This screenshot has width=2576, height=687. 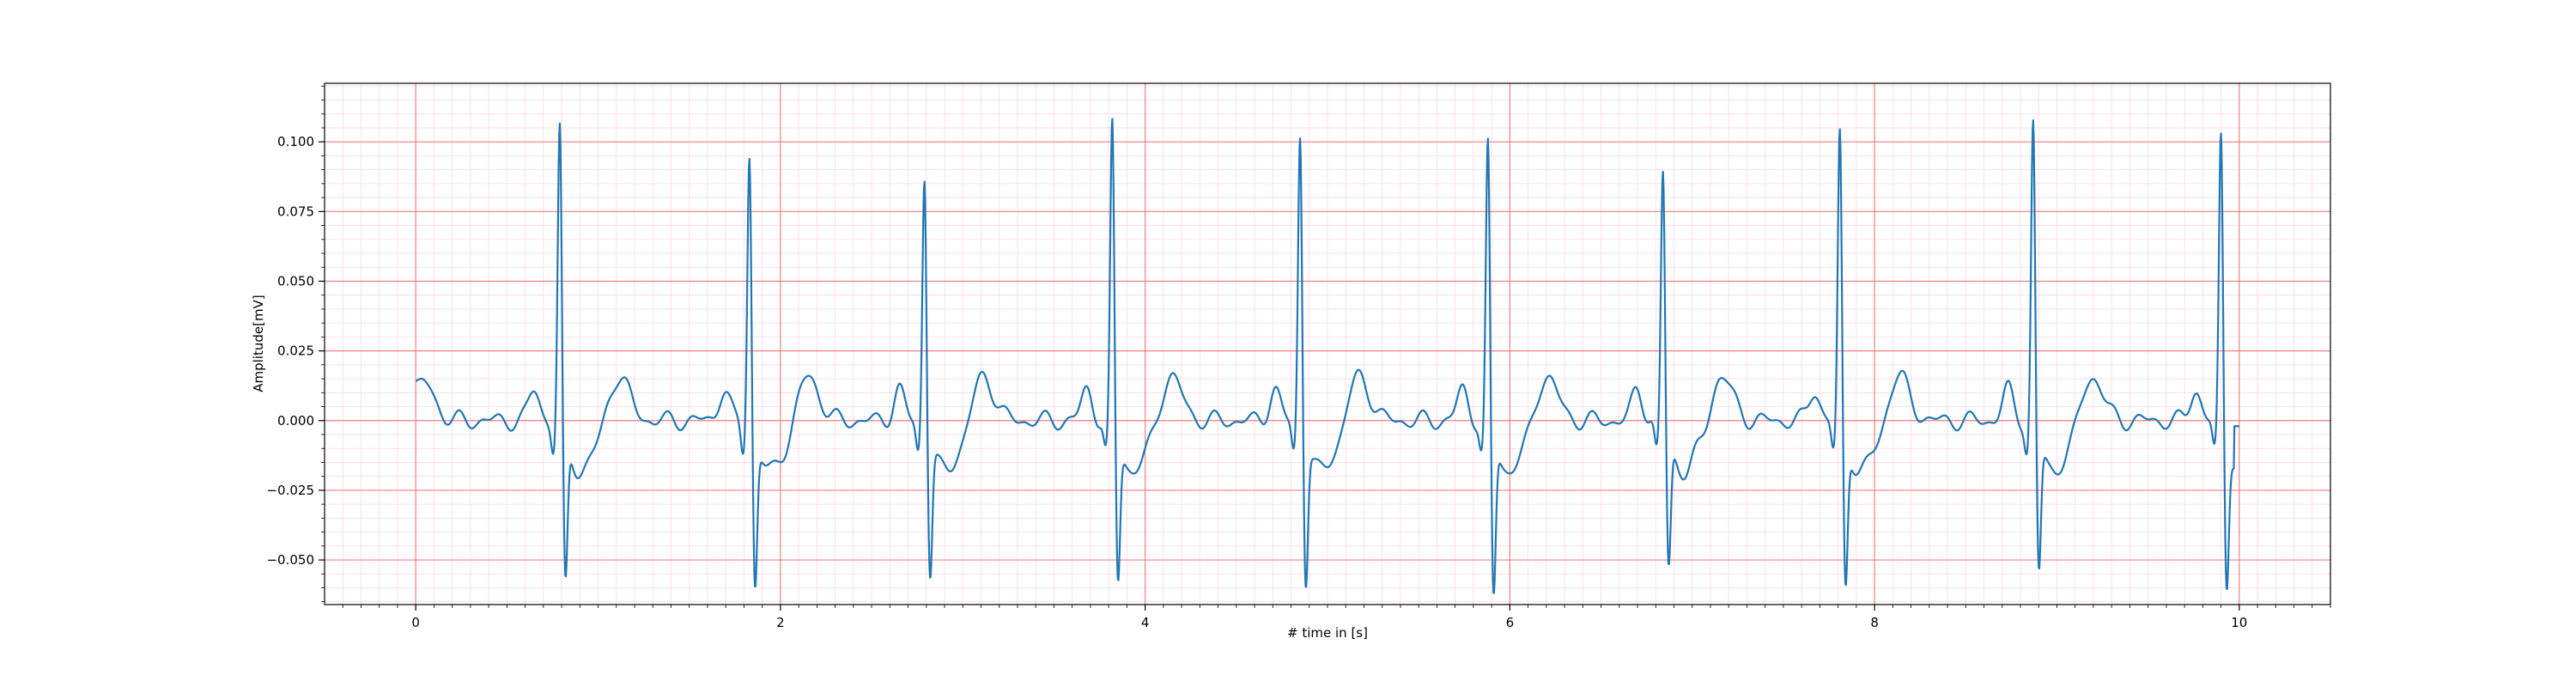 I want to click on x-tick-label: 4, so click(x=1145, y=622).